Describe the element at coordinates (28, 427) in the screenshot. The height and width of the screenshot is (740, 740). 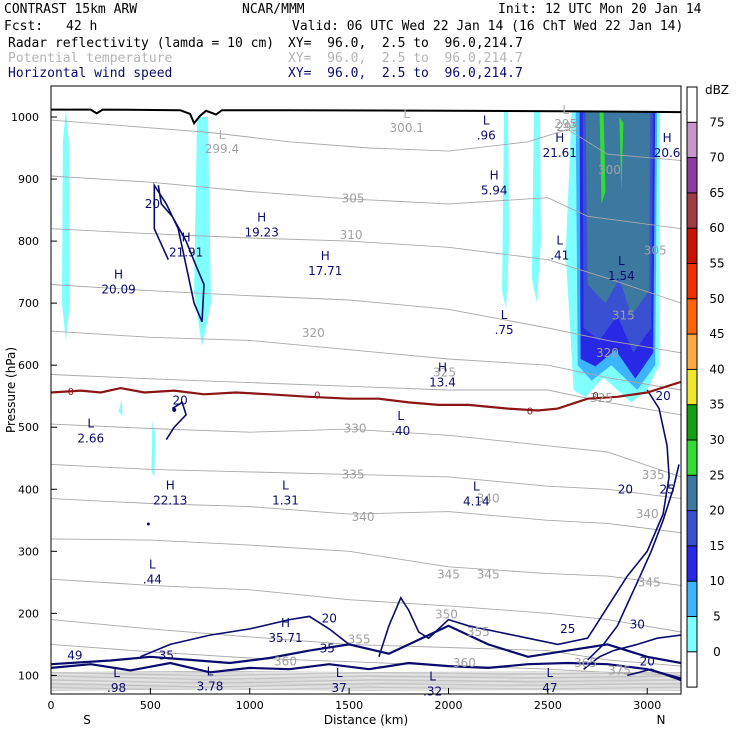
I see `y-tick-label: 500` at that location.